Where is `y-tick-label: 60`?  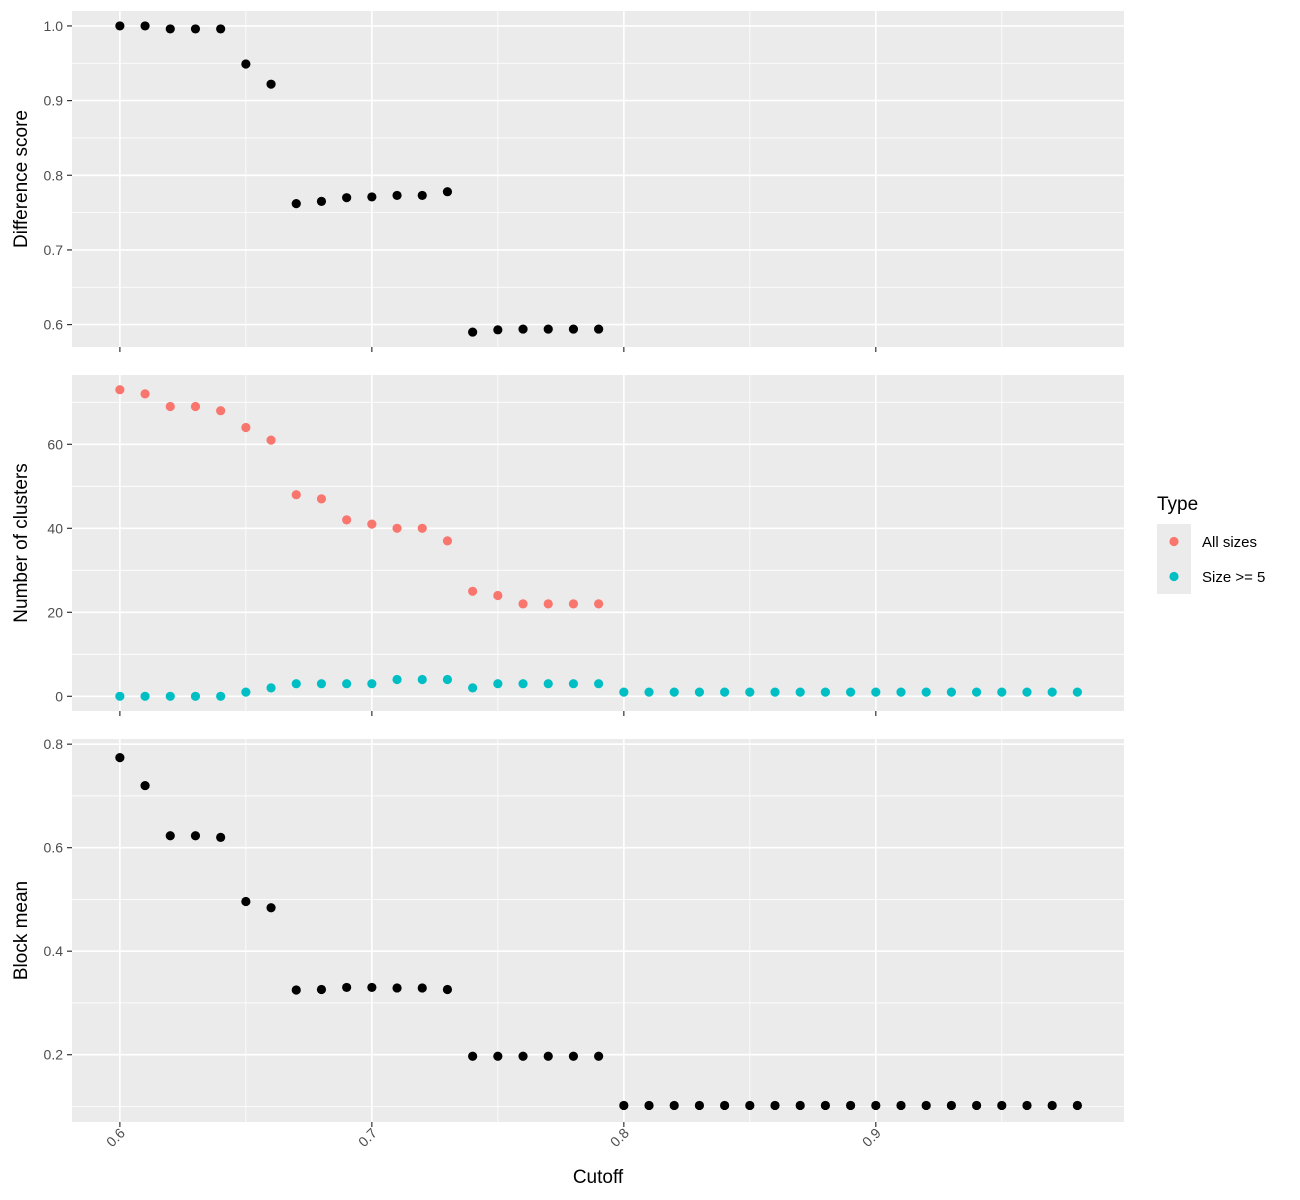 y-tick-label: 60 is located at coordinates (55, 444).